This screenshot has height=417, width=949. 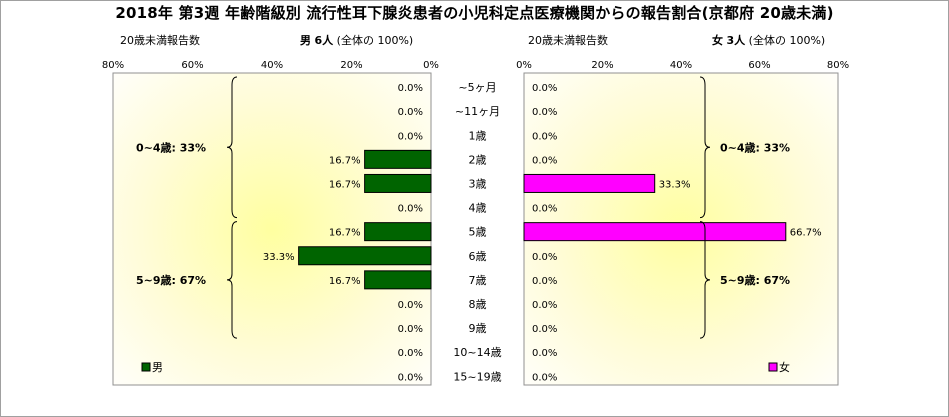 I want to click on left-sex: 男, so click(x=305, y=40).